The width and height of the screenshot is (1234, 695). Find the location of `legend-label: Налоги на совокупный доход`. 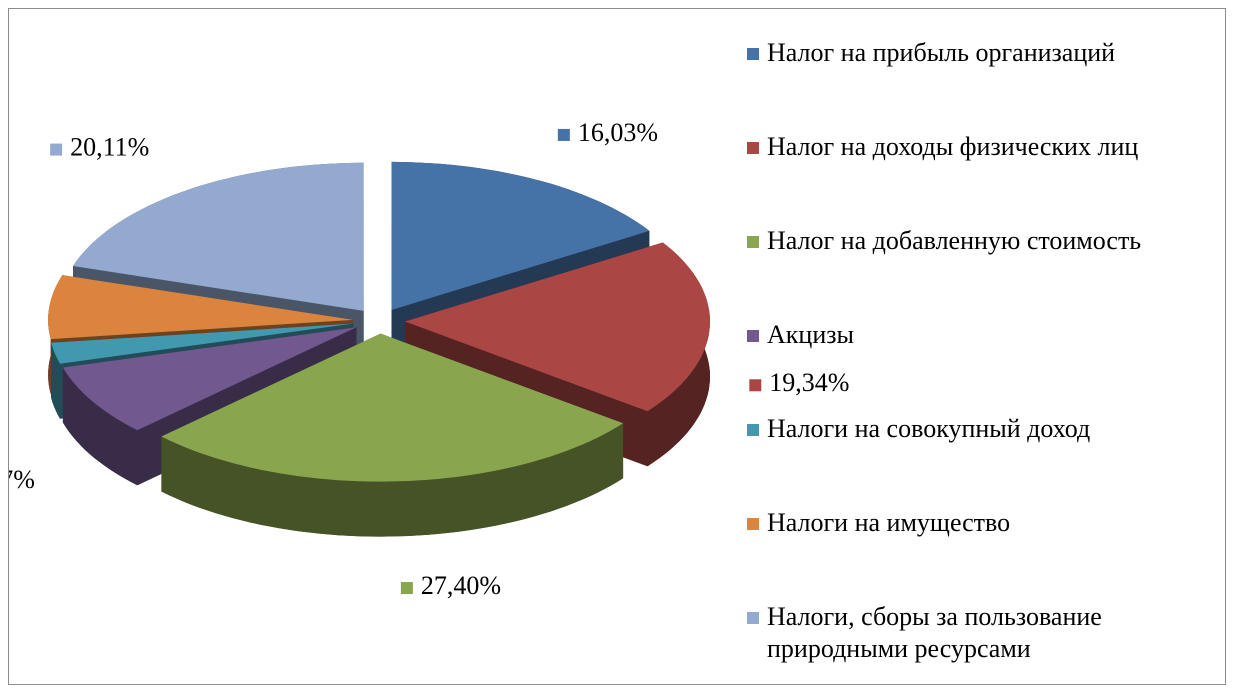

legend-label: Налоги на совокупный доход is located at coordinates (928, 428).